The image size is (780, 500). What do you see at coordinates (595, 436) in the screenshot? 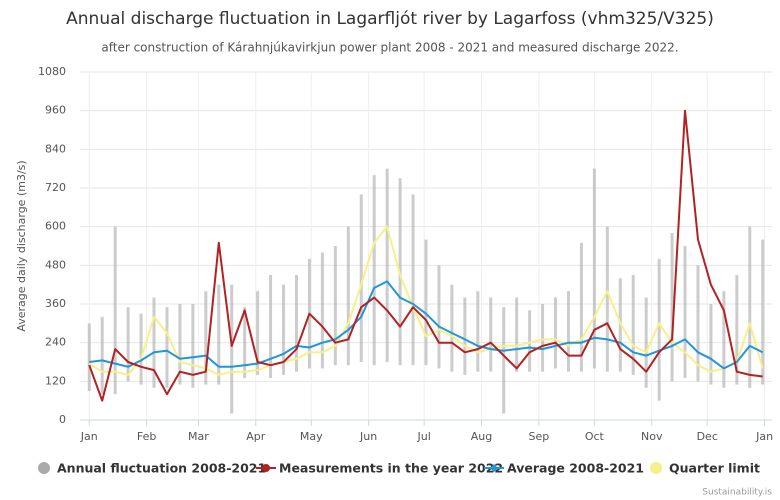
I see `x-tick-label: Oct` at bounding box center [595, 436].